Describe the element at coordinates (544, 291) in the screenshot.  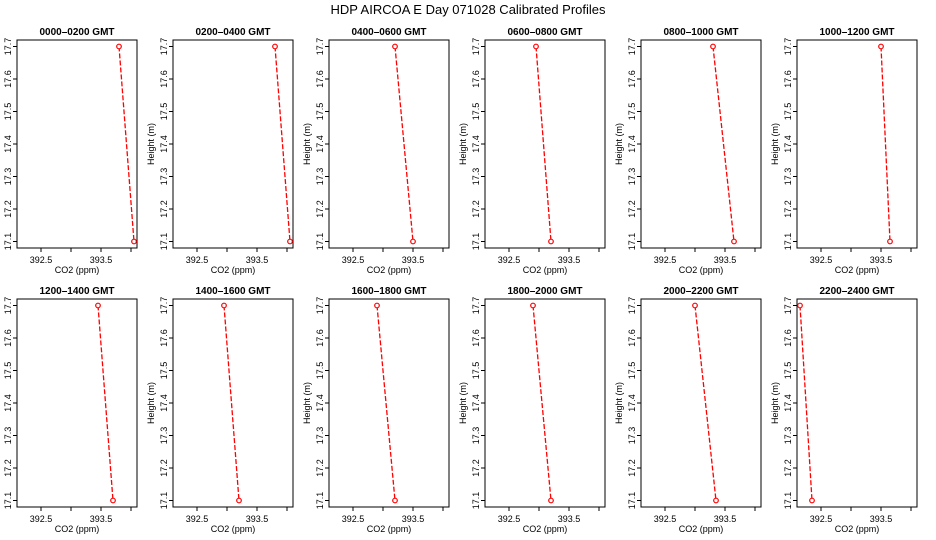
I see `panel-title: 1800–2000 GMT` at that location.